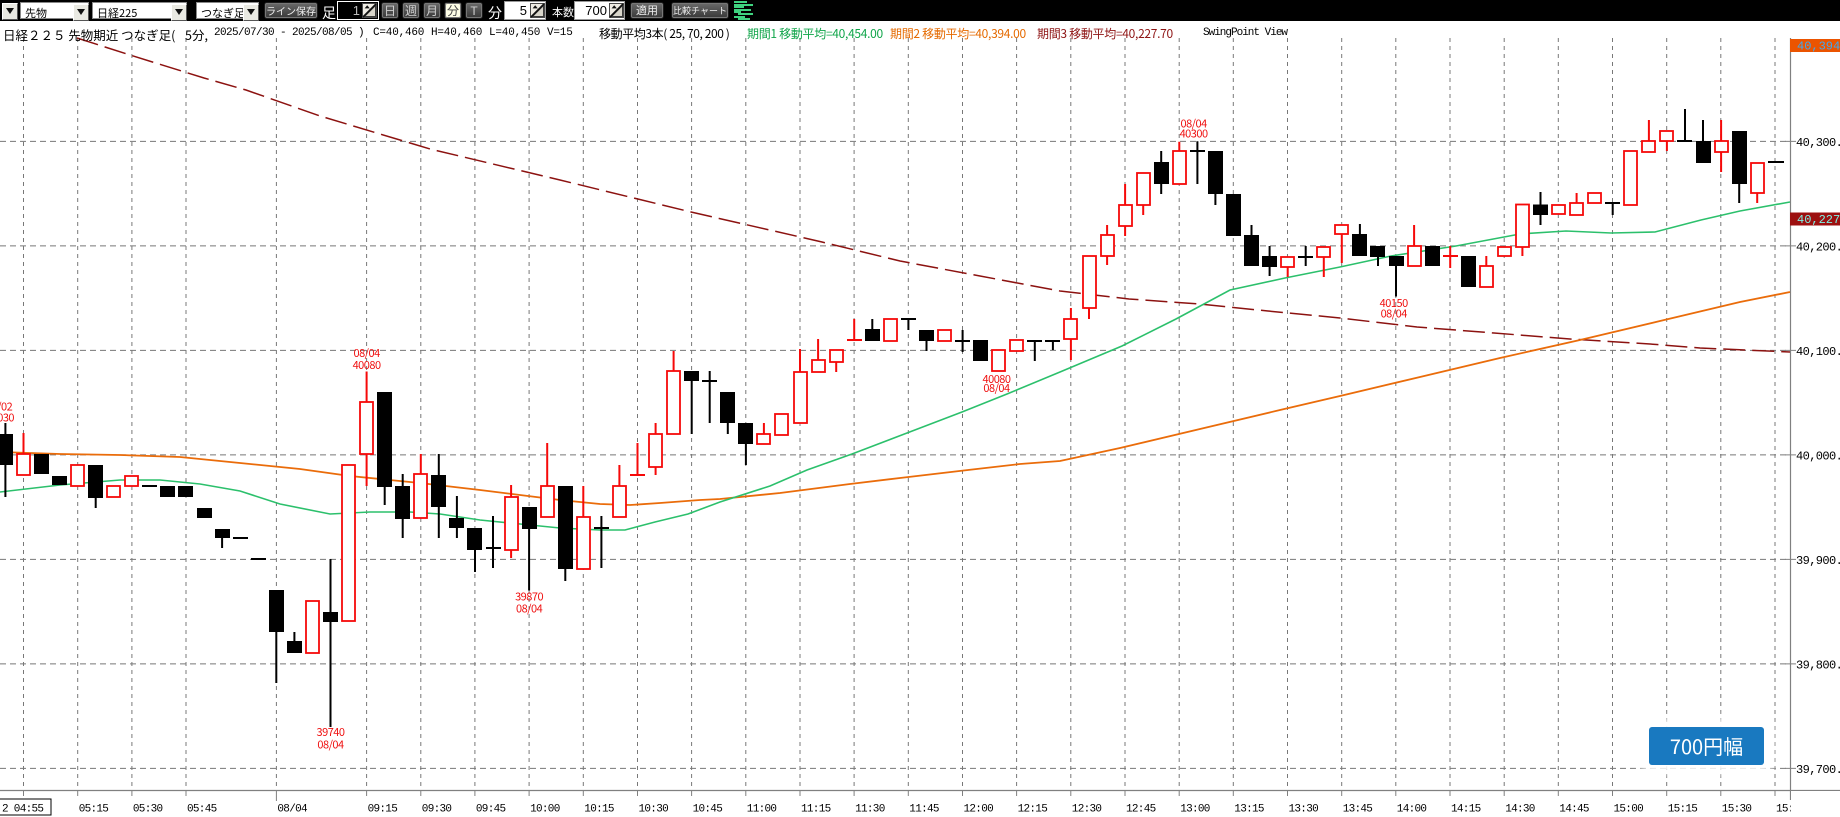 This screenshot has width=1840, height=817. What do you see at coordinates (870, 810) in the screenshot?
I see `svg-text: 11:30` at bounding box center [870, 810].